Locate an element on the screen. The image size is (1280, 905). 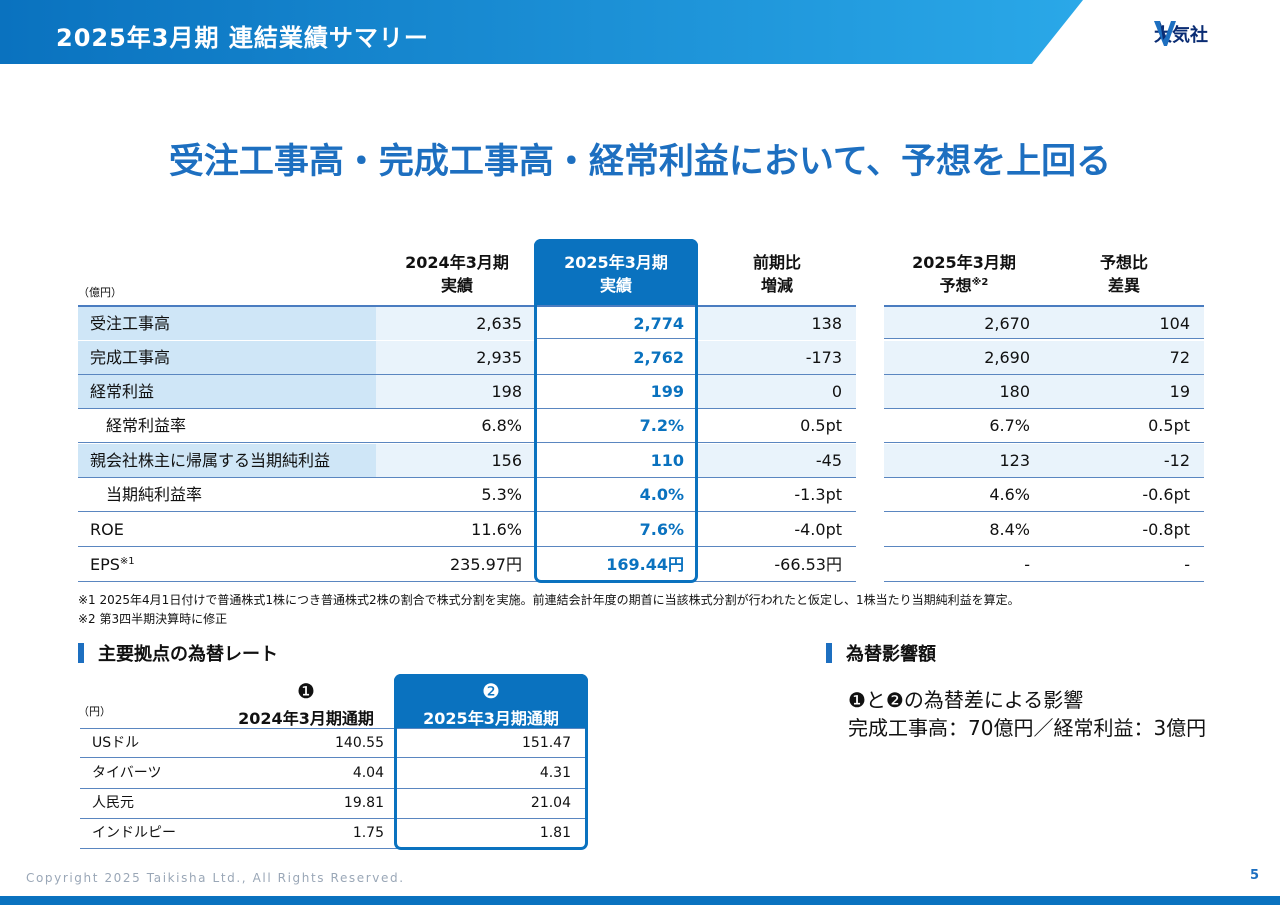
fx-row: USドル 140.55 151.47 is located at coordinates (332, 743).